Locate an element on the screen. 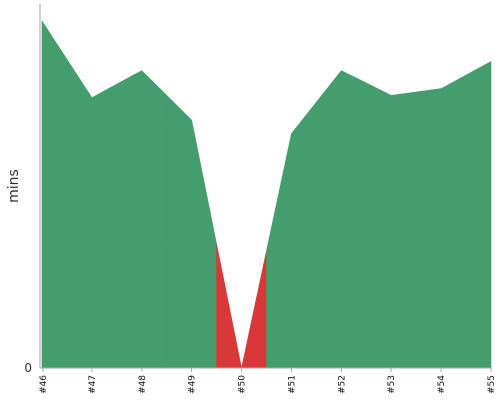 The height and width of the screenshot is (404, 500). x-tick-label: #53 is located at coordinates (392, 384).